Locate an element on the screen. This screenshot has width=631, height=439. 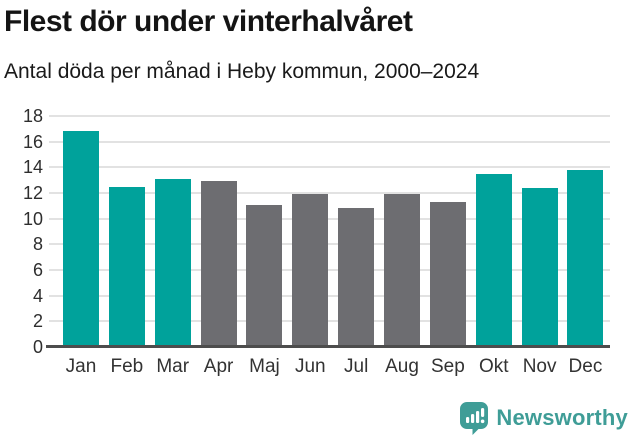
brand-name: Newsworthy is located at coordinates (562, 417).